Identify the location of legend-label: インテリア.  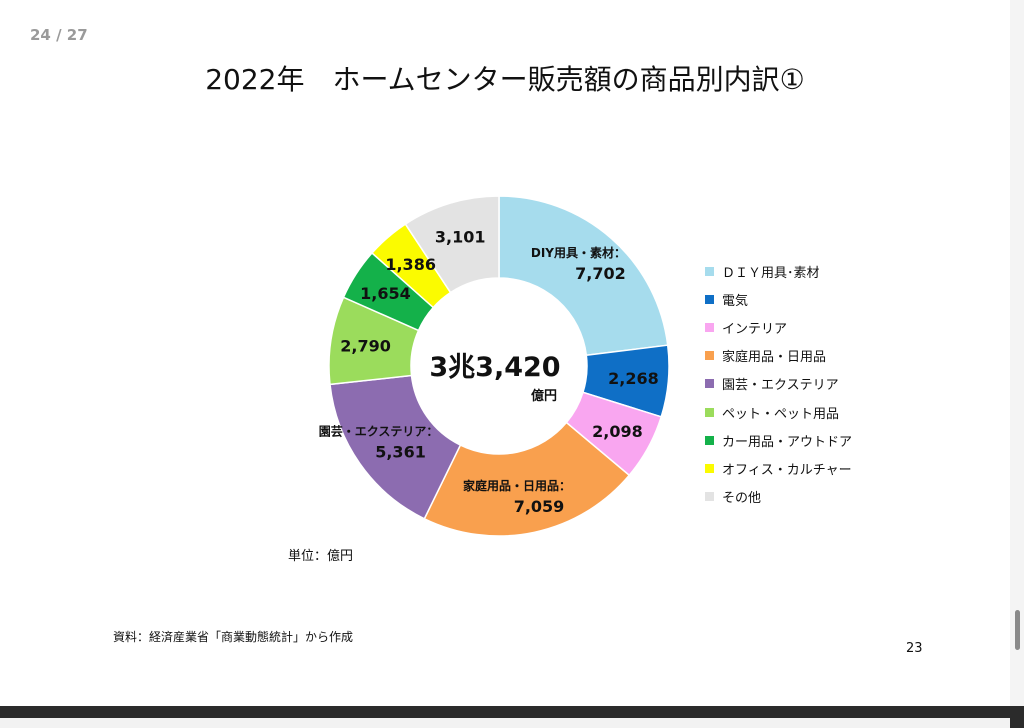
(755, 329).